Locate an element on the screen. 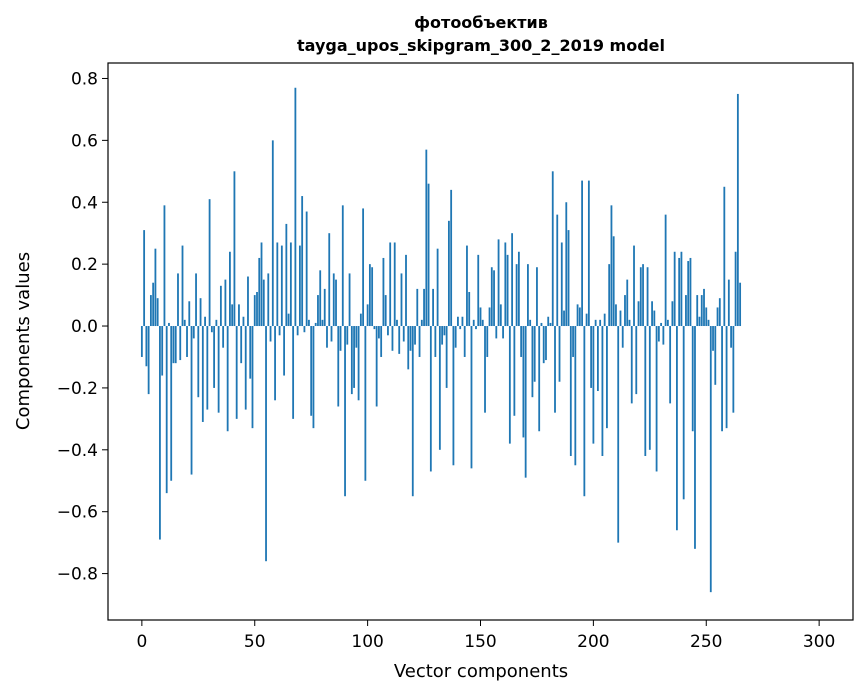  y-tick-label: 0.0 is located at coordinates (84, 327).